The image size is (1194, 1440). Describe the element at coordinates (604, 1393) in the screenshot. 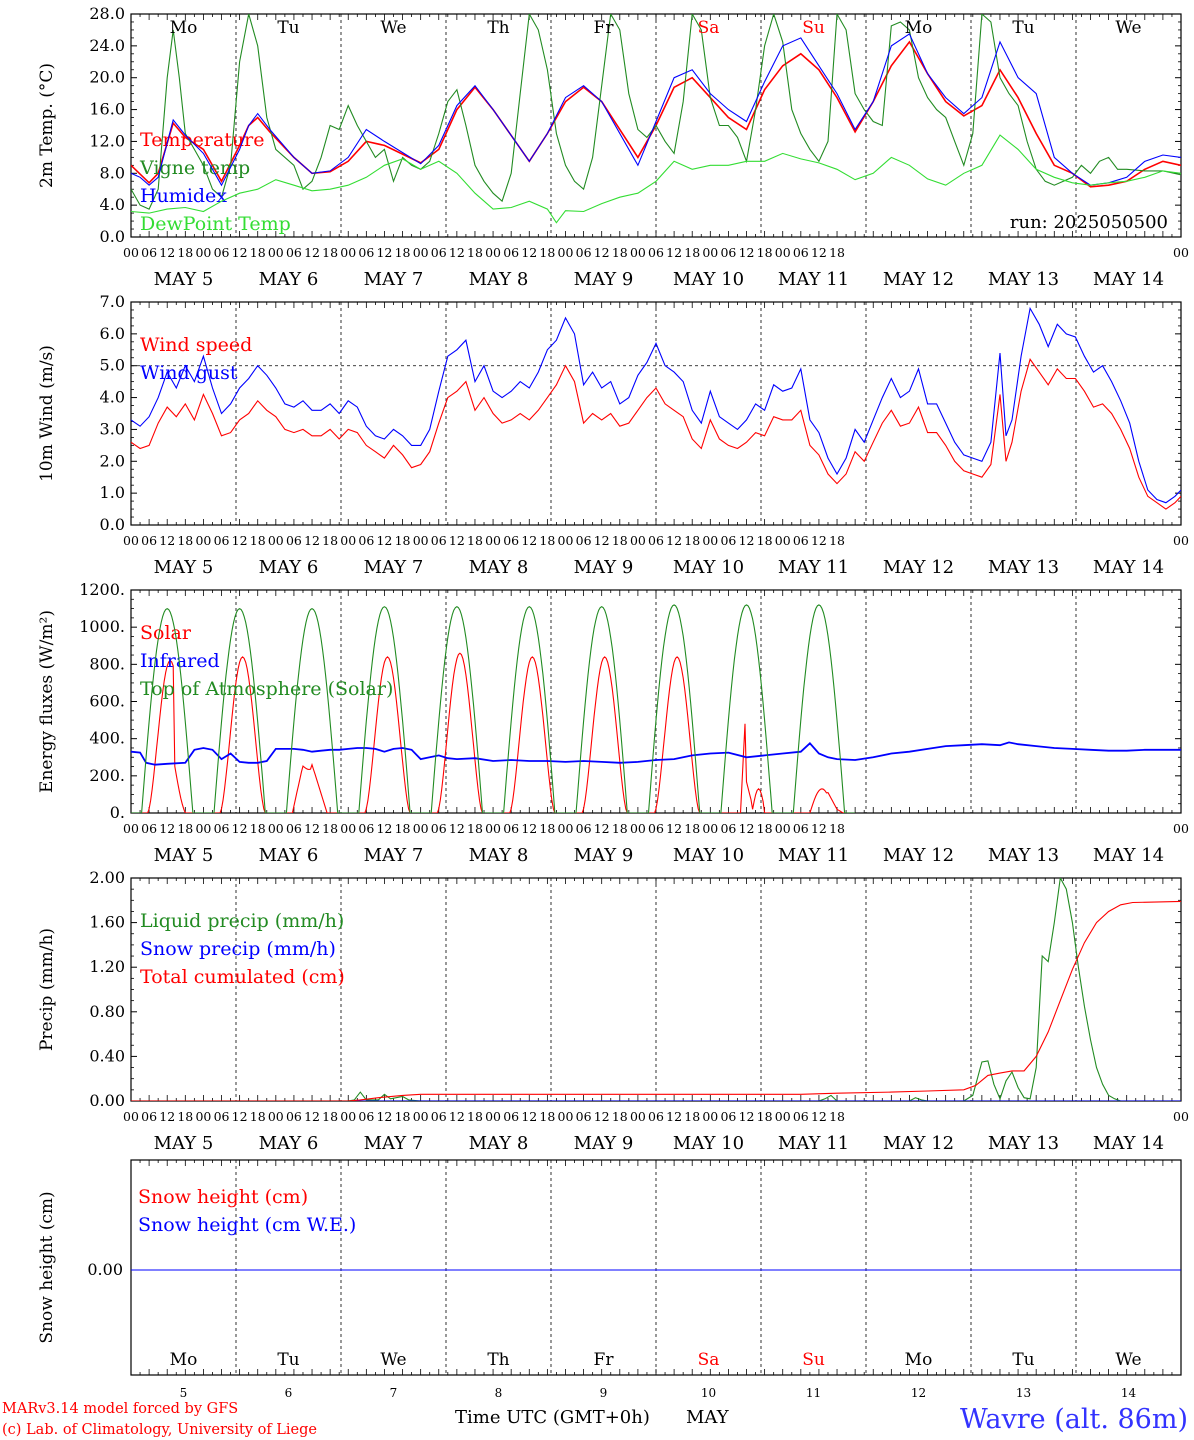

I see `day-number: 9` at that location.